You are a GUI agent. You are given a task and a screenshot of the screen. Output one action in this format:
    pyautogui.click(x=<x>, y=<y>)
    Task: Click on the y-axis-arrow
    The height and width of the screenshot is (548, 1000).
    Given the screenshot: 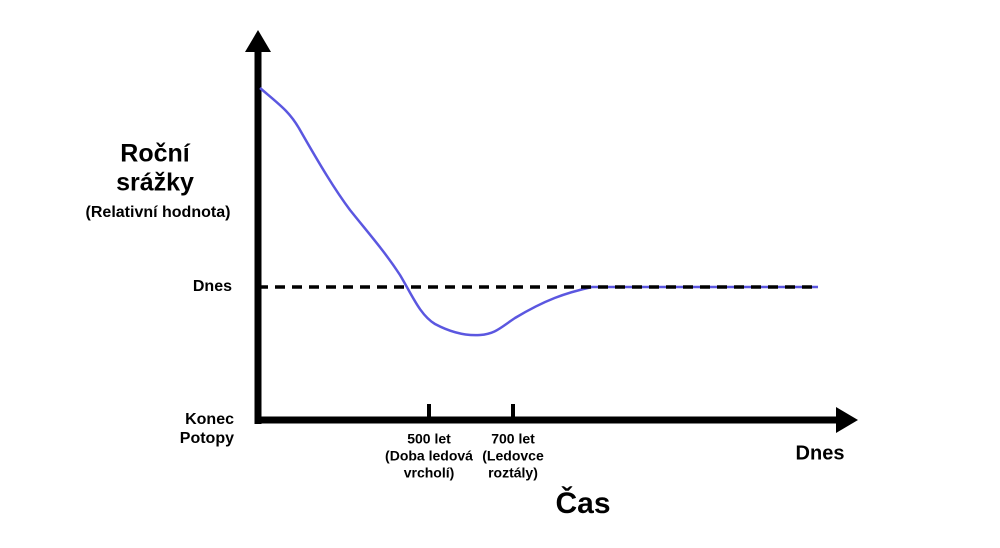 What is the action you would take?
    pyautogui.click(x=258, y=41)
    